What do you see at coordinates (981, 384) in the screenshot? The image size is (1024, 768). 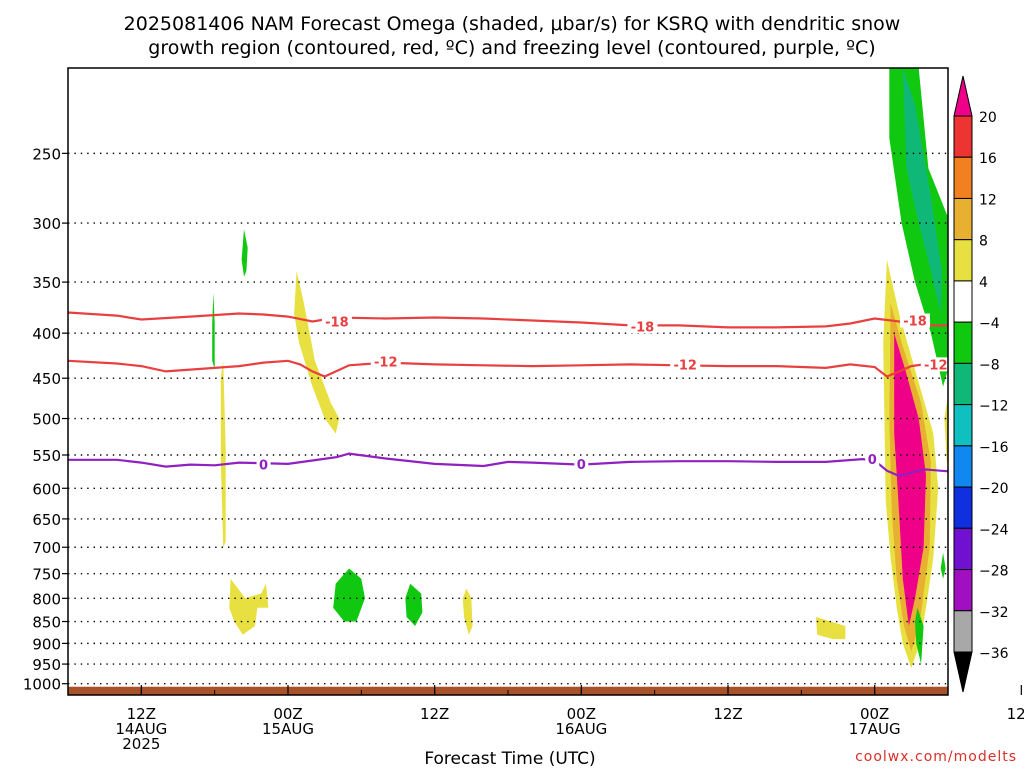 I see `colorbar: 20 16 12 8 4 −4 −8 −12 −16 −20 −24 −28 −32 −36` at bounding box center [981, 384].